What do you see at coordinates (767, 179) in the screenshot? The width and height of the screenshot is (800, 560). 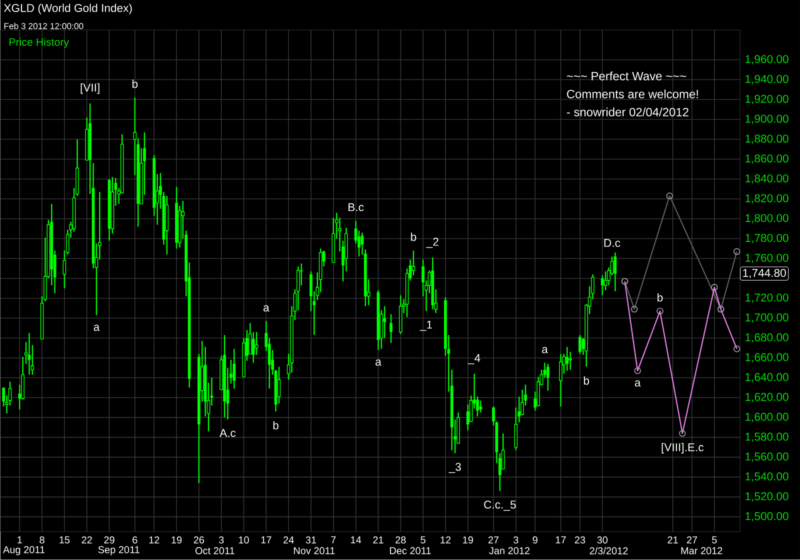 I see `y-tick-label: 1,840.00` at bounding box center [767, 179].